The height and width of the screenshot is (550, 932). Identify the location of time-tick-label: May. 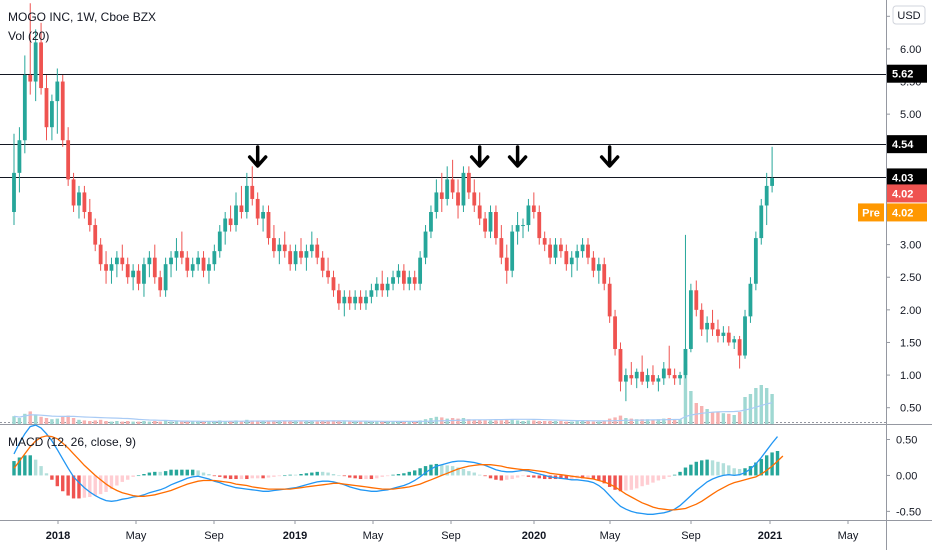
(136, 536).